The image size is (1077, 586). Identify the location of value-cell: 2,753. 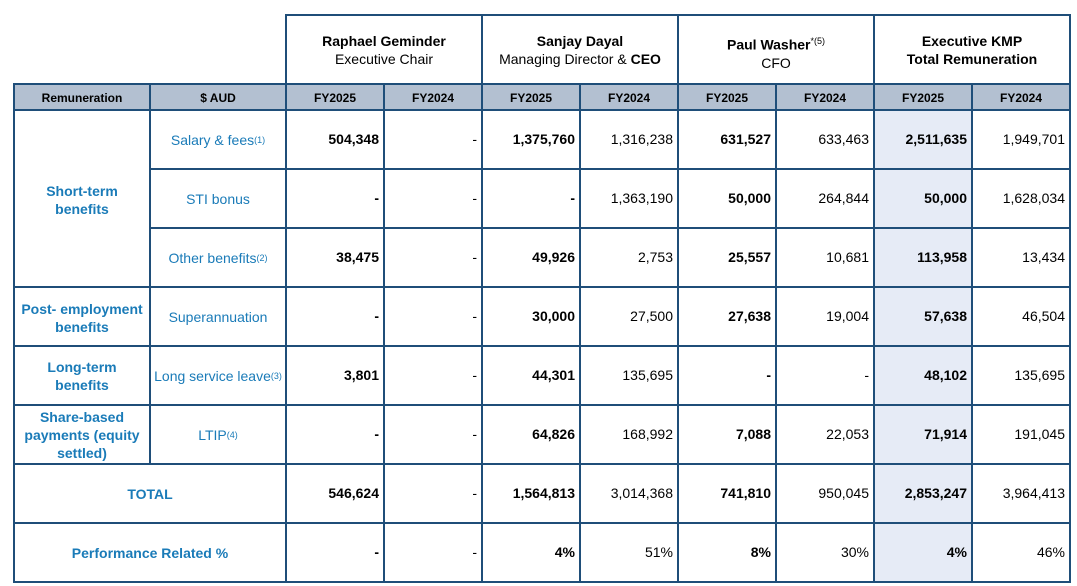
(655, 257).